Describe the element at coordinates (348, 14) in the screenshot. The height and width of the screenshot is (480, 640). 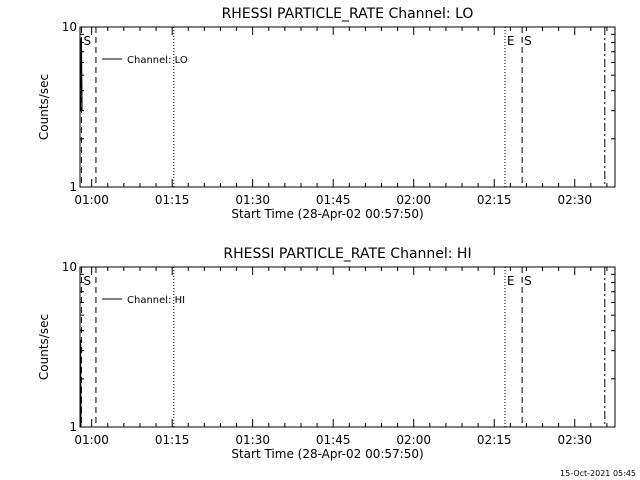
I see `chart-title: RHESSI PARTICLE_RATE Channel: LO` at that location.